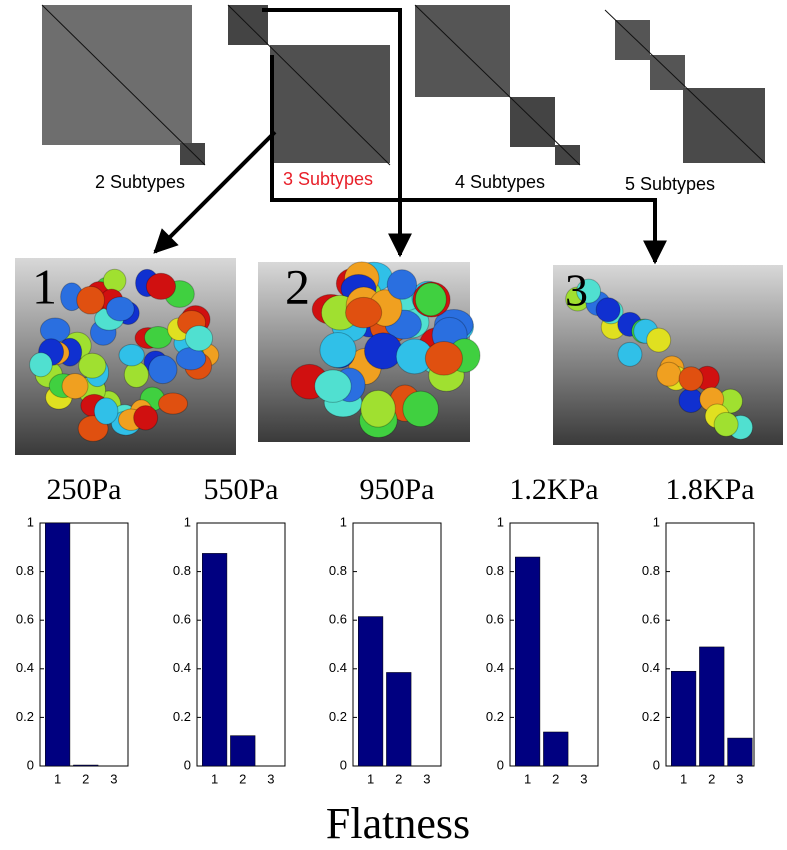  Describe the element at coordinates (241, 489) in the screenshot. I see `chart-title: 550Pa` at that location.